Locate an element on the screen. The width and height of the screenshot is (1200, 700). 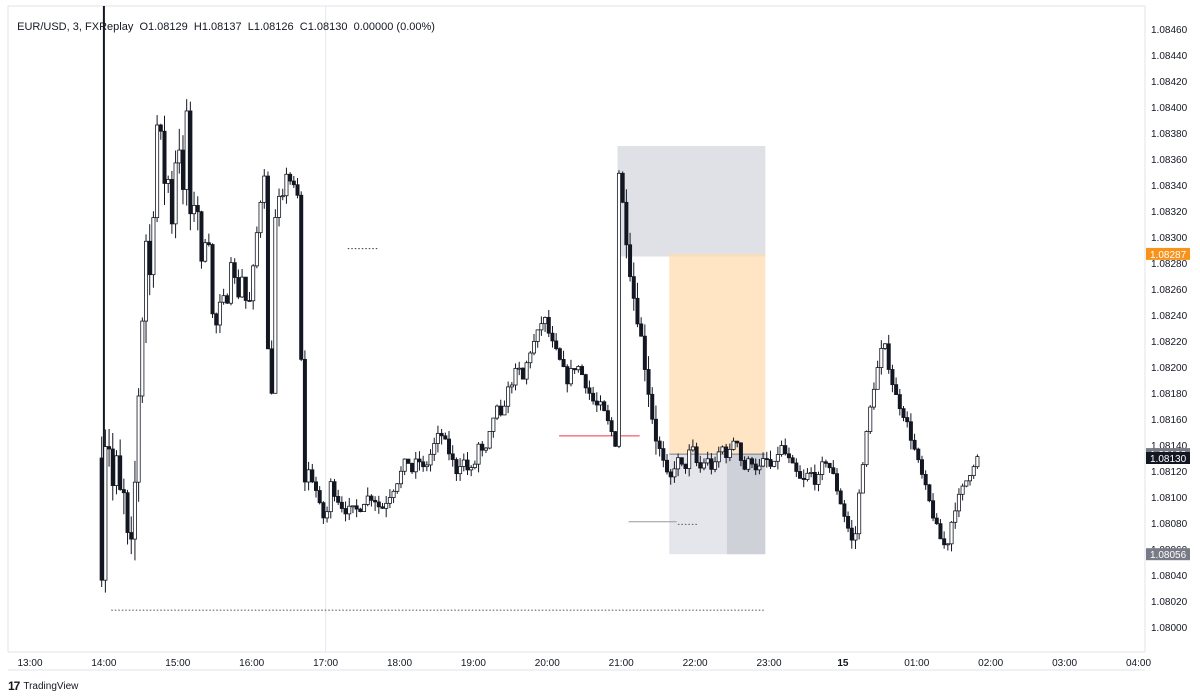
symbol-name: EUR/USD is located at coordinates (42, 27).